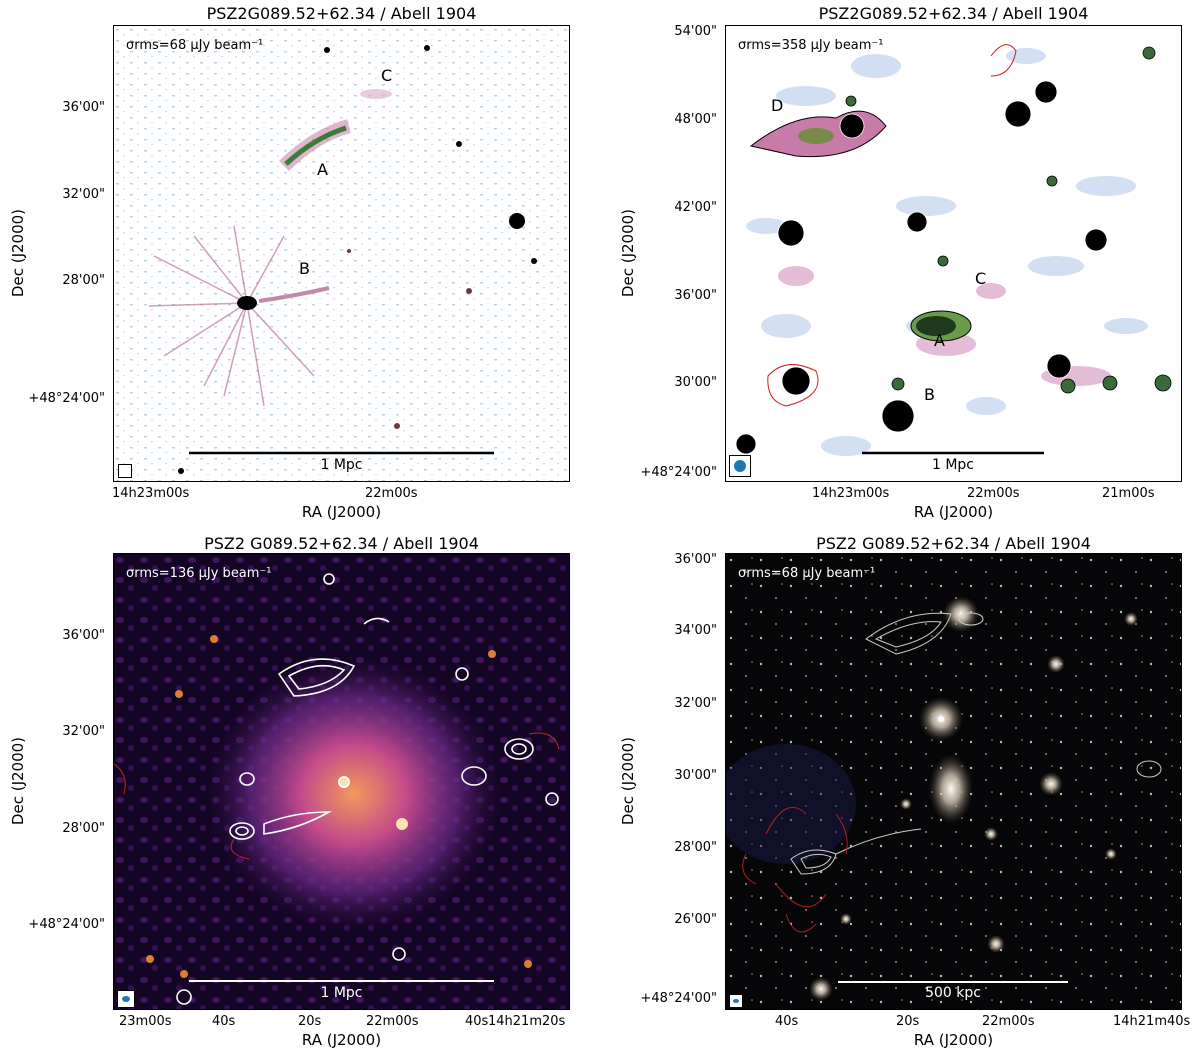  Describe the element at coordinates (807, 573) in the screenshot. I see `panel4-sigma: σrms=68 μJy beam⁻¹` at that location.